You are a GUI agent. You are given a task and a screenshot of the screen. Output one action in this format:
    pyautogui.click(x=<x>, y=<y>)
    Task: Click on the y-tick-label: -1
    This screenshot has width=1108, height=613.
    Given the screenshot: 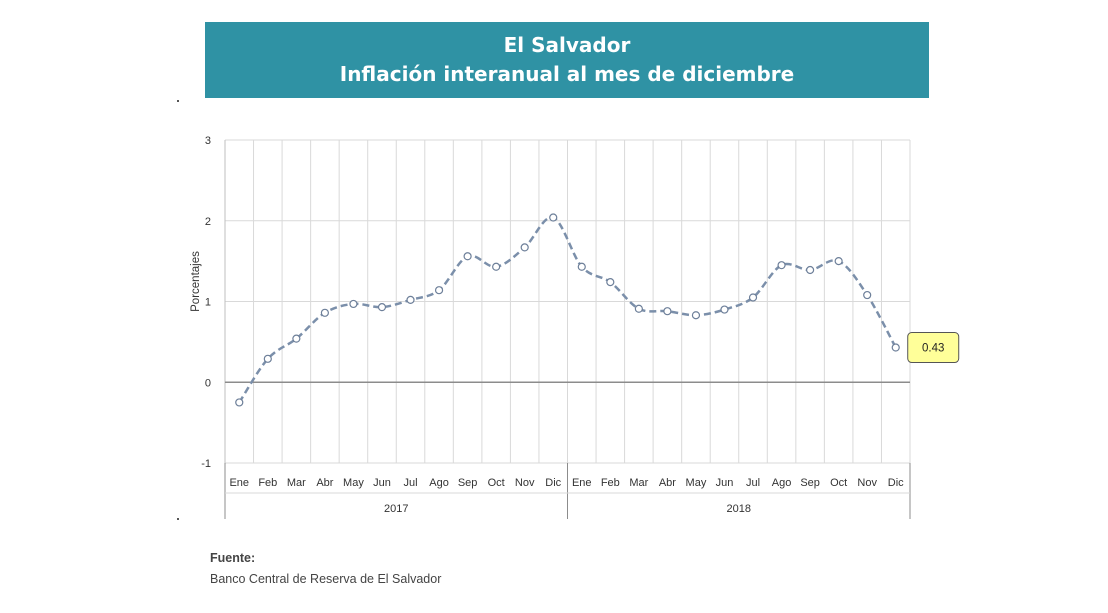 What is the action you would take?
    pyautogui.click(x=206, y=464)
    